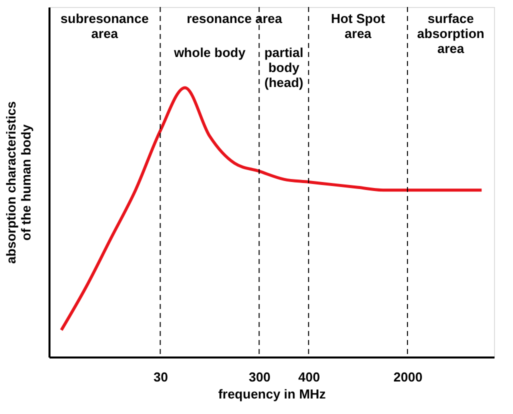  What do you see at coordinates (104, 26) in the screenshot?
I see `text: subresonance area` at bounding box center [104, 26].